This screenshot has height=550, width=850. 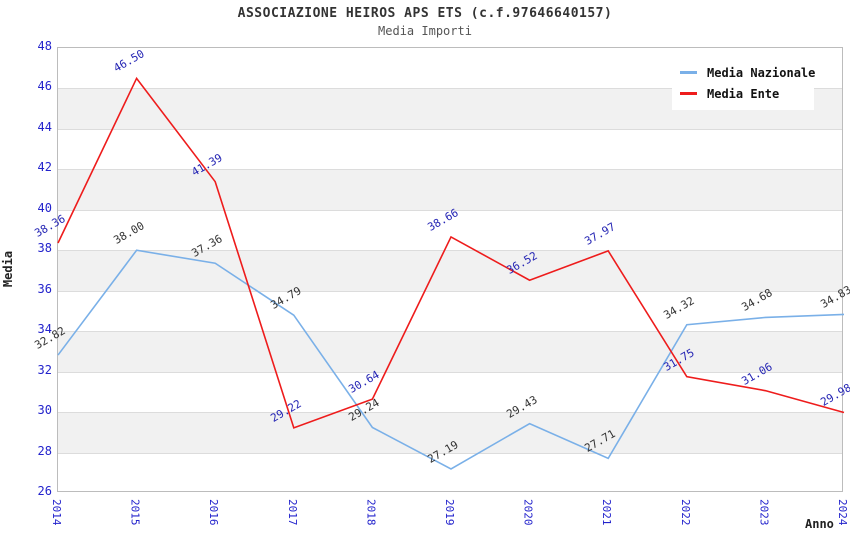 What do you see at coordinates (44, 288) in the screenshot?
I see `y-tick-label: 36` at bounding box center [44, 288].